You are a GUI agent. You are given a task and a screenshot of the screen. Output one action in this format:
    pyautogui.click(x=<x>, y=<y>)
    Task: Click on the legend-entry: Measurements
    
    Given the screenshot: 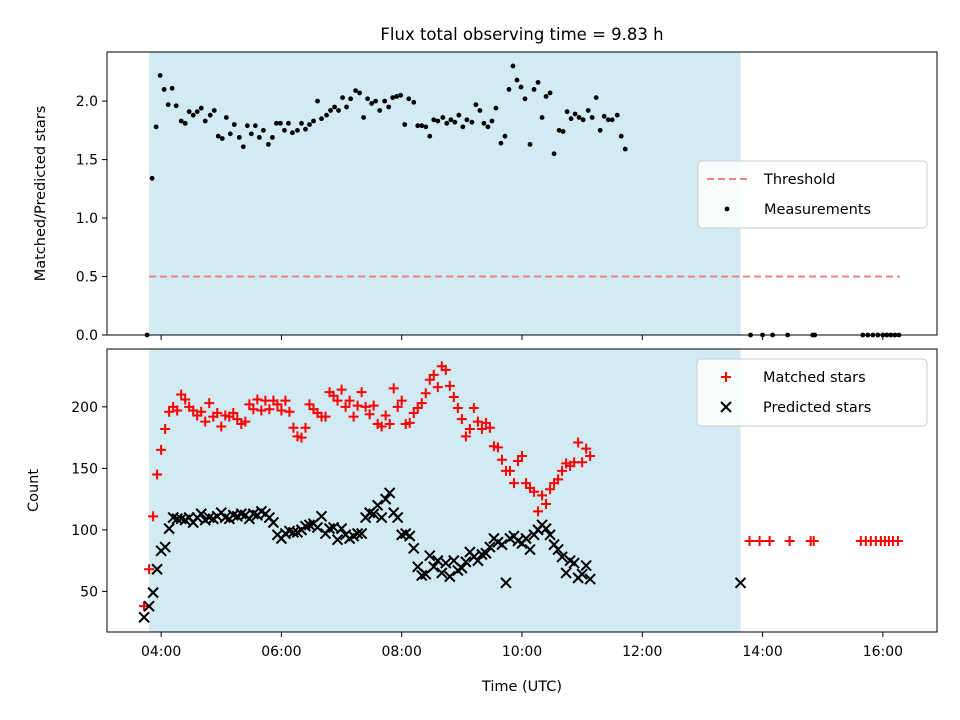 What is the action you would take?
    pyautogui.click(x=797, y=210)
    